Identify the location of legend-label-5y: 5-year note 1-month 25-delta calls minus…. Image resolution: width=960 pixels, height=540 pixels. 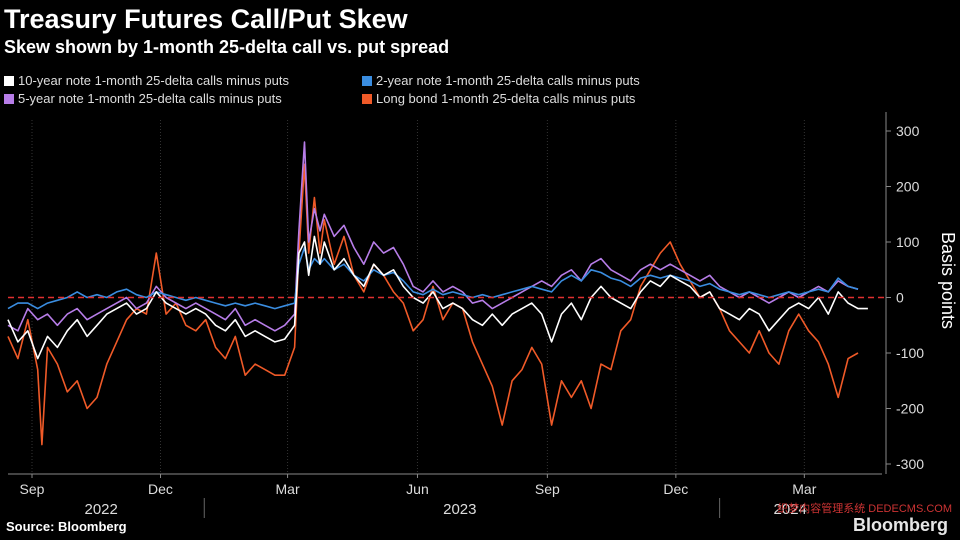
(150, 98).